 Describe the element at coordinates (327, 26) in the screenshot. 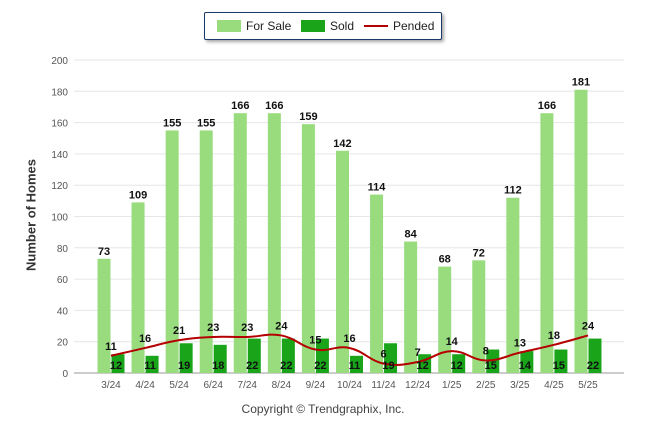

I see `legend-item-sold: Sold` at that location.